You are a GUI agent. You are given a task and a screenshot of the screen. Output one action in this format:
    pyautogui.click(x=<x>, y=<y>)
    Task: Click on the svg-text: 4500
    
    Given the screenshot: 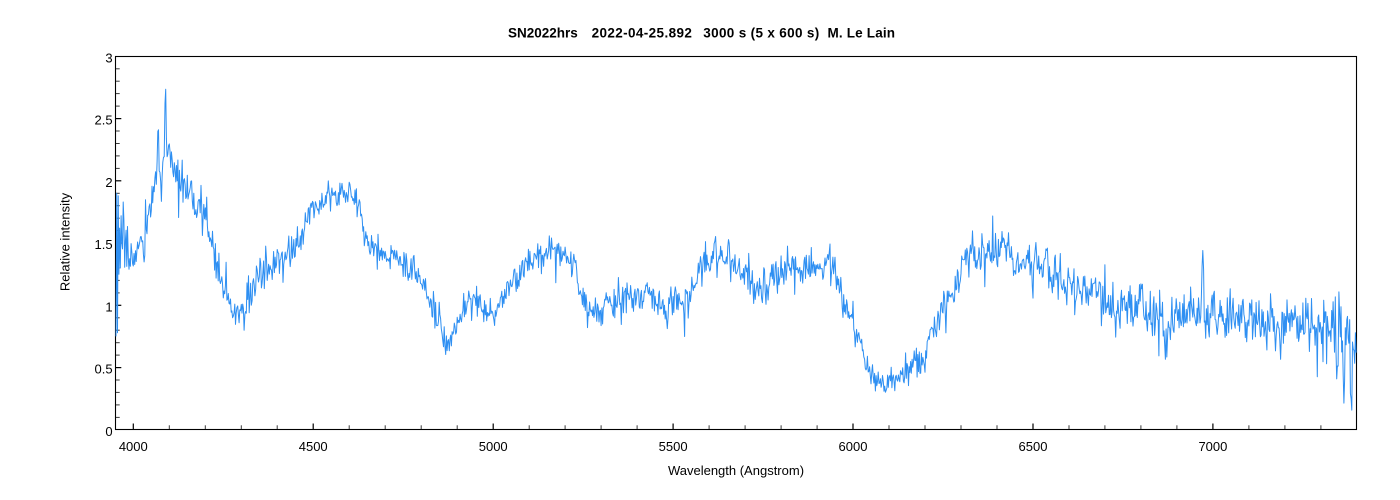 What is the action you would take?
    pyautogui.click(x=313, y=446)
    